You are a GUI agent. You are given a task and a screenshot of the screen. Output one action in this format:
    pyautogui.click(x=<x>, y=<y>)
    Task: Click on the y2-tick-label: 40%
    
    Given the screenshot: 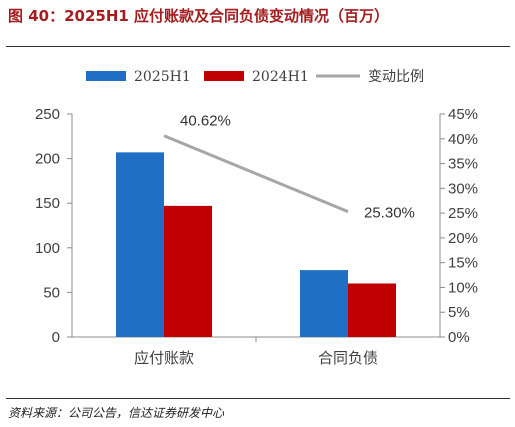 What is the action you would take?
    pyautogui.click(x=463, y=139)
    